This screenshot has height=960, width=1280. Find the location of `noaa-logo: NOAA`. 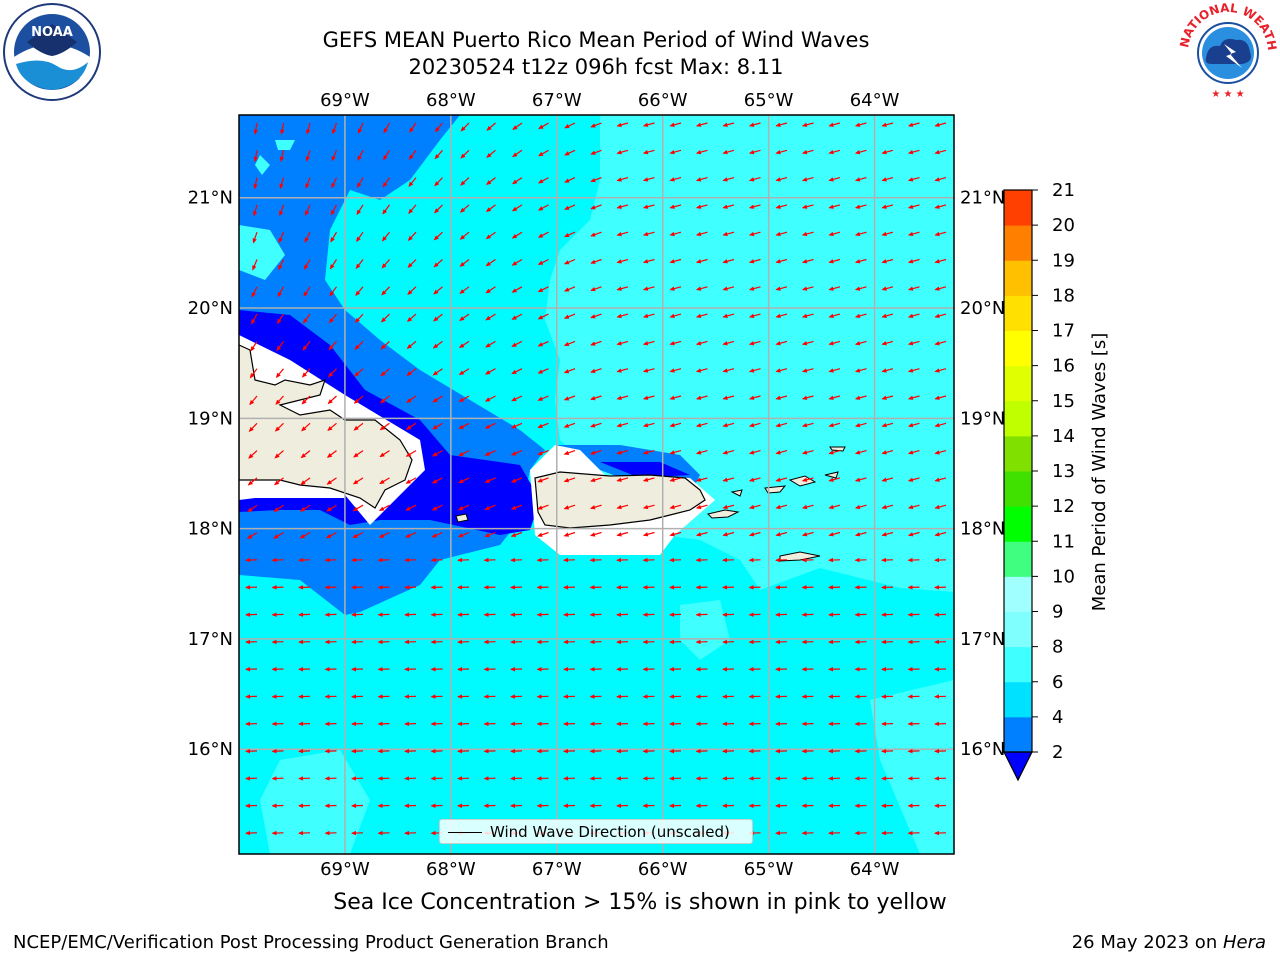

noaa-logo: NOAA is located at coordinates (52, 52).